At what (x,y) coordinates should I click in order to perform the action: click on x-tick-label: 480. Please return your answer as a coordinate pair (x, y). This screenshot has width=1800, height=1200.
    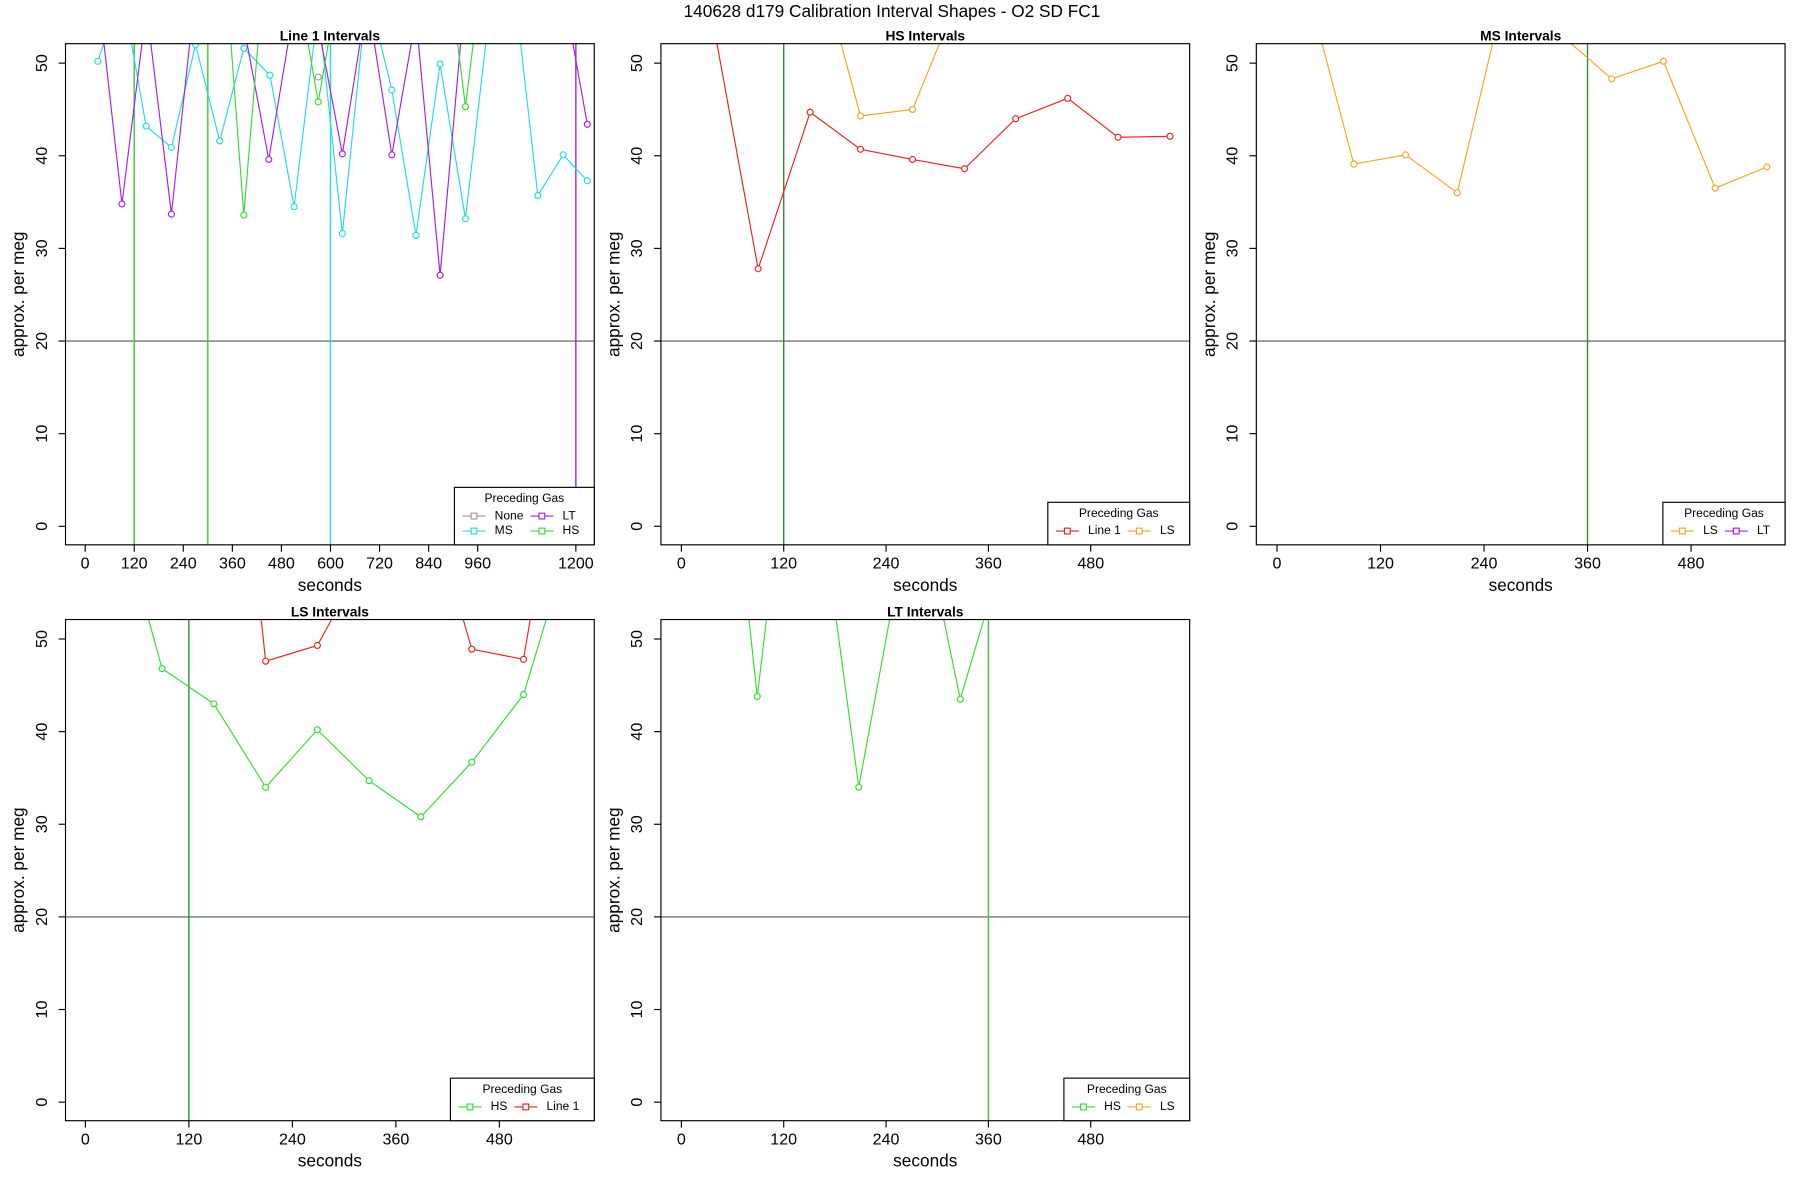
    Looking at the image, I should click on (1090, 564).